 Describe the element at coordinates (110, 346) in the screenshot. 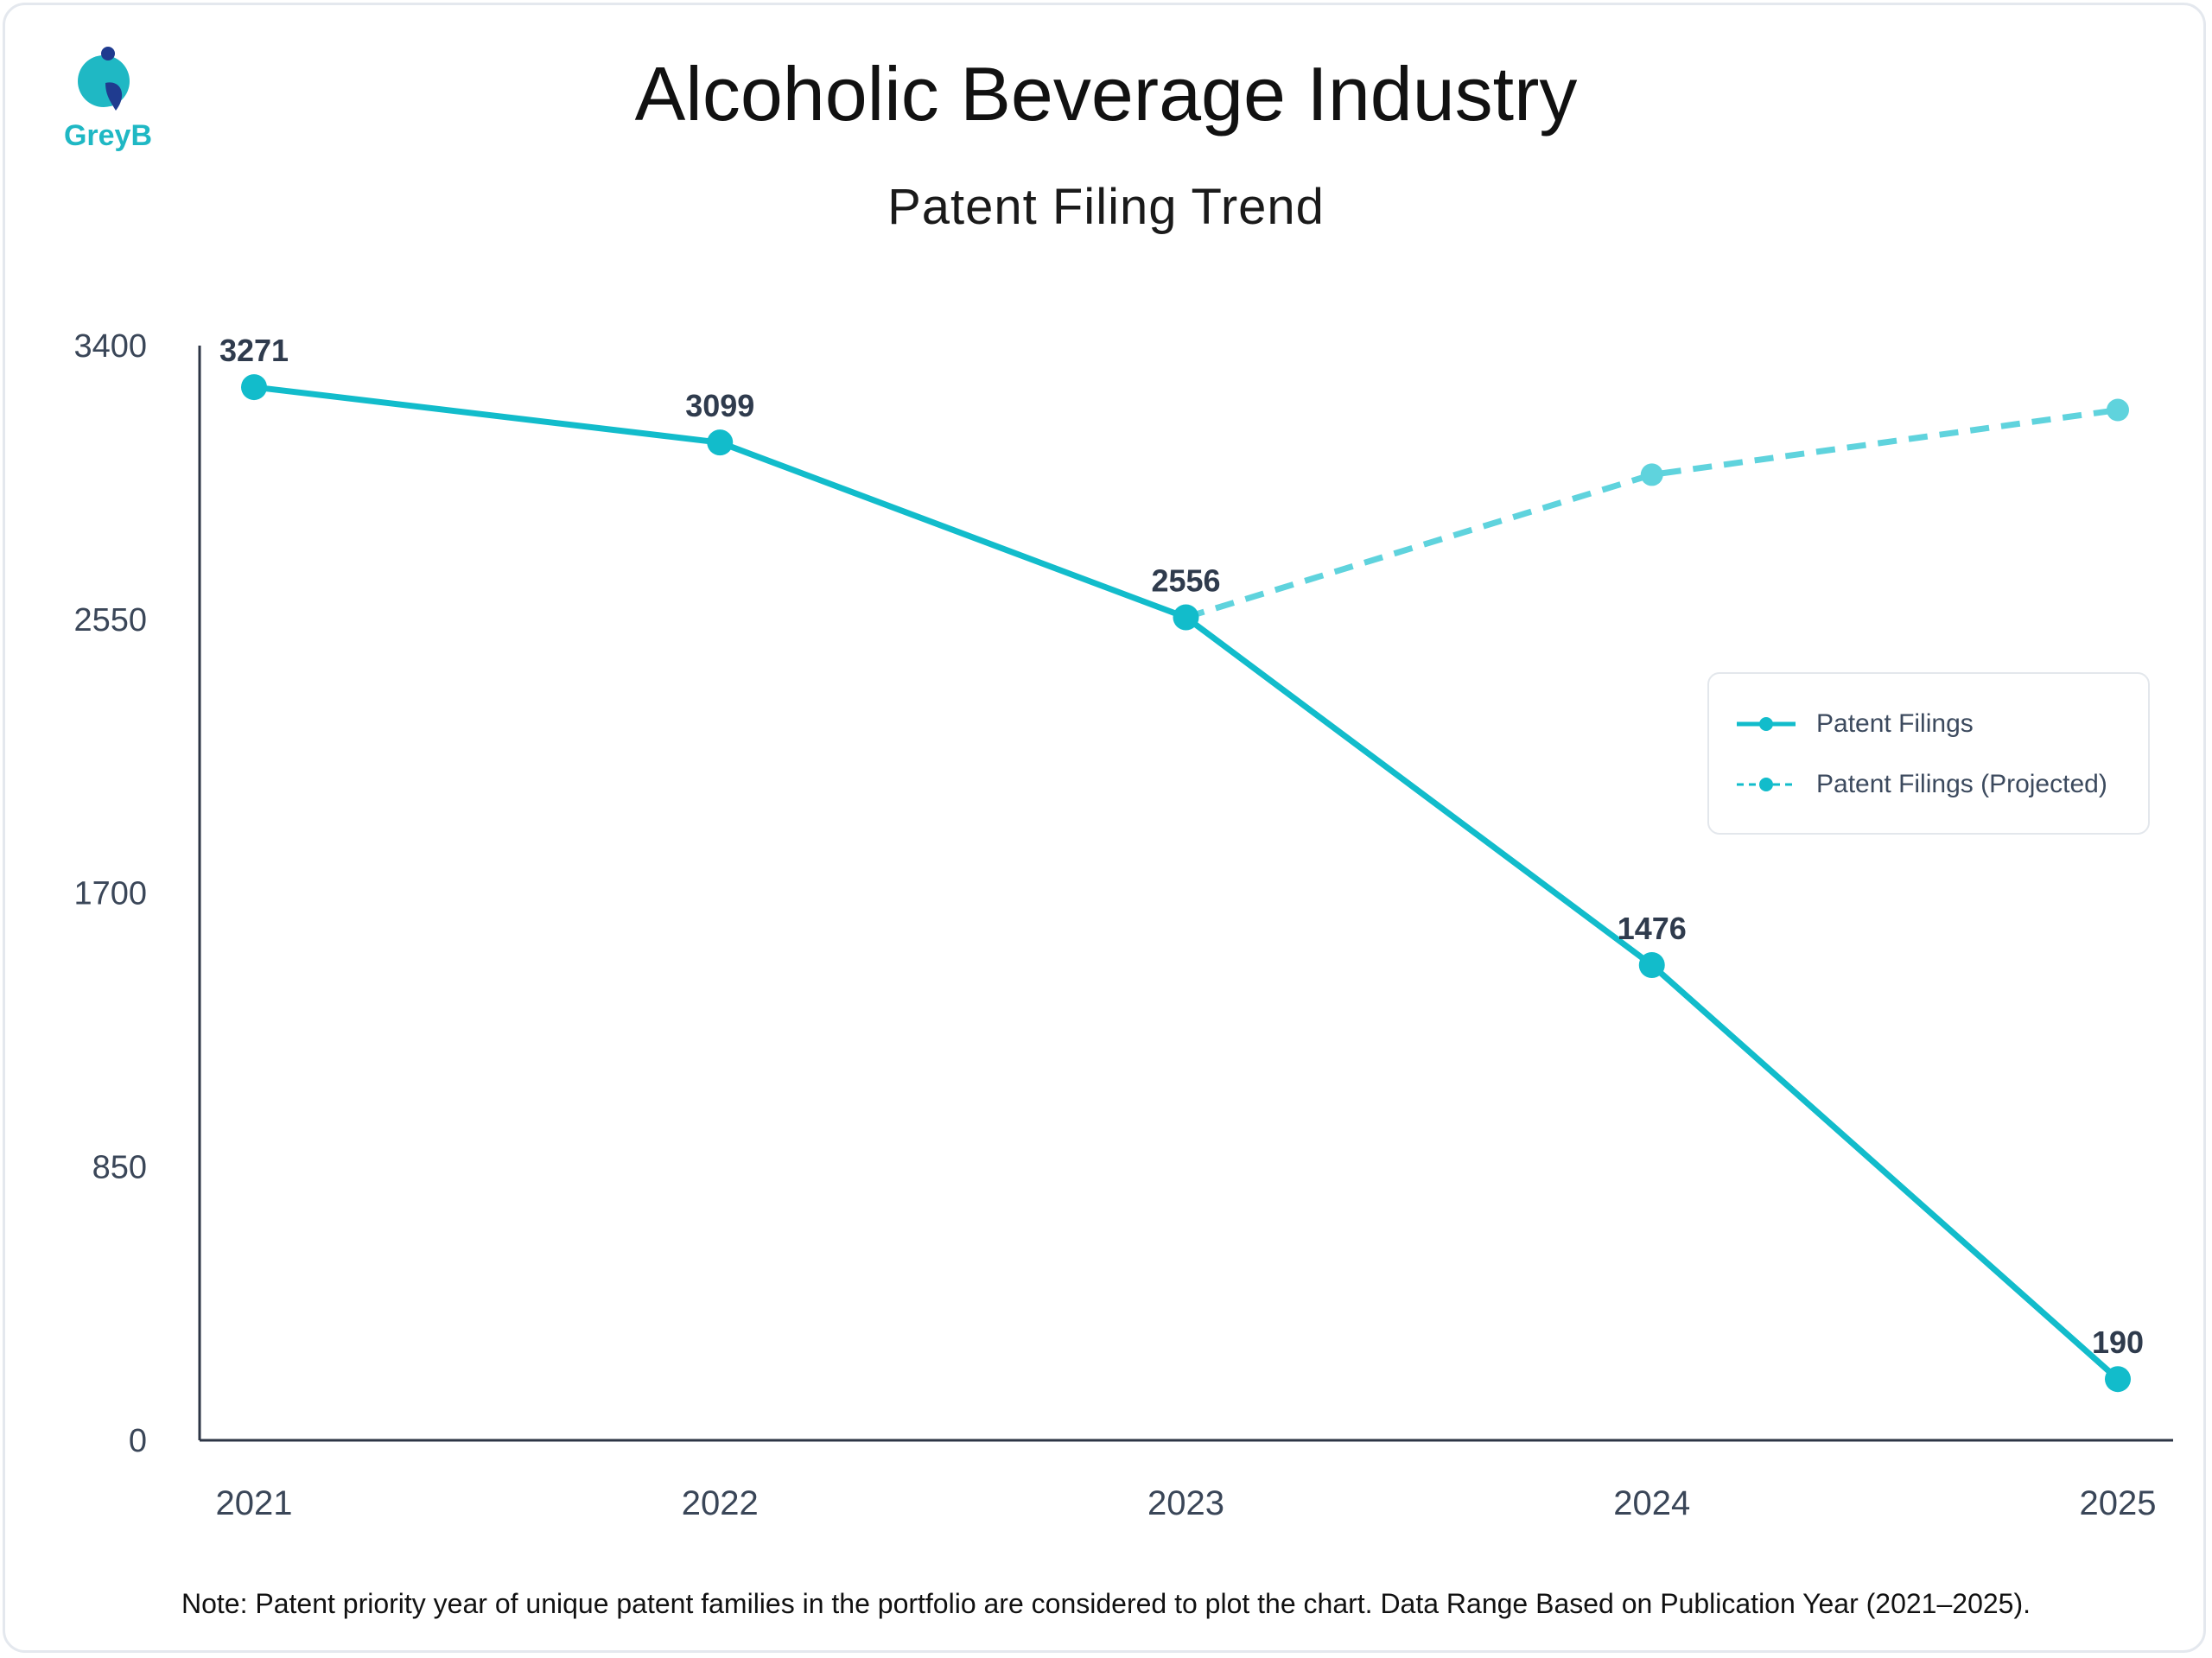

I see `y-tick-label: 3400` at that location.